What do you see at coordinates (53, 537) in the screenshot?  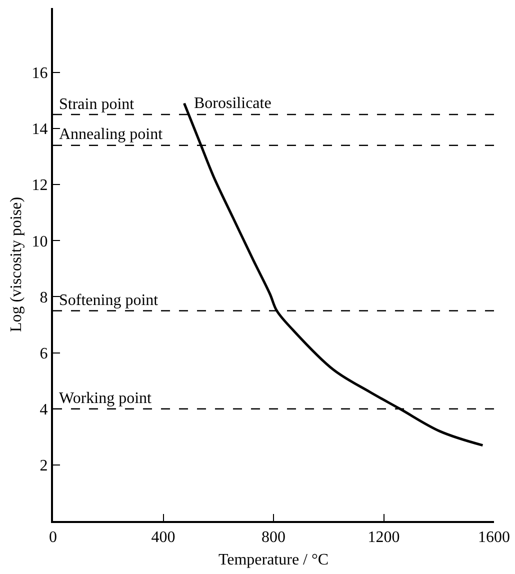 I see `x-tick-label: 0` at bounding box center [53, 537].